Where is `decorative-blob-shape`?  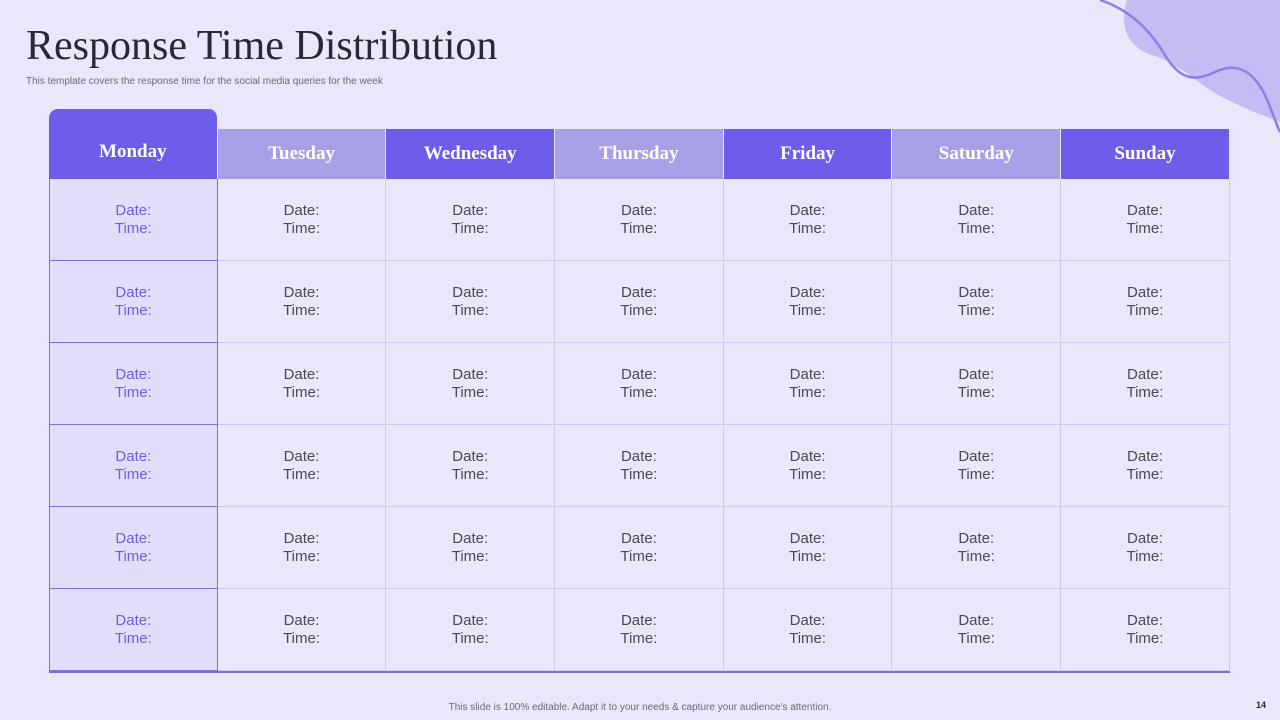
decorative-blob-shape is located at coordinates (1189, 66).